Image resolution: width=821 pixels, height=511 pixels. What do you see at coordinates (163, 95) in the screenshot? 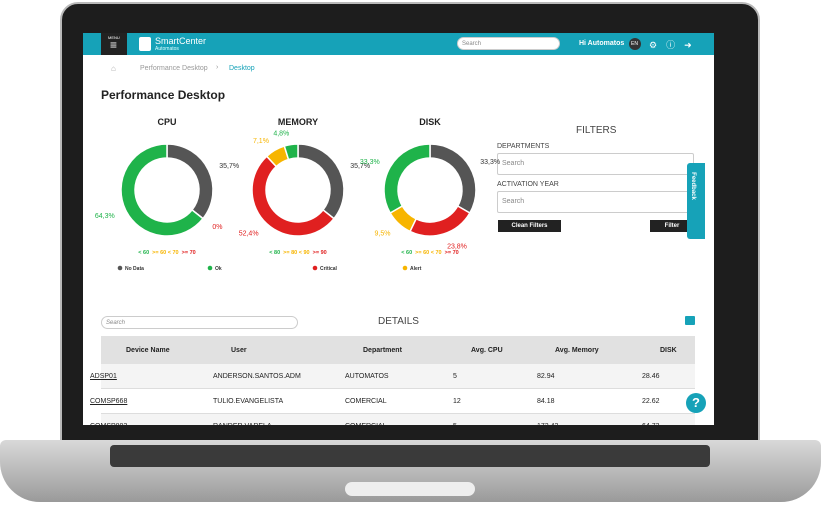
I see `page-title: Performance Desktop` at bounding box center [163, 95].